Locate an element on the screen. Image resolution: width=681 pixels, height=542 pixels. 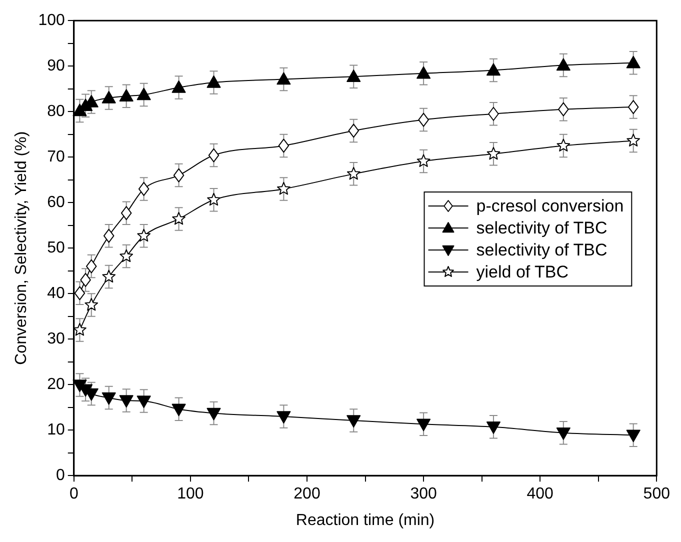
x-tick-label: 500 is located at coordinates (656, 494).